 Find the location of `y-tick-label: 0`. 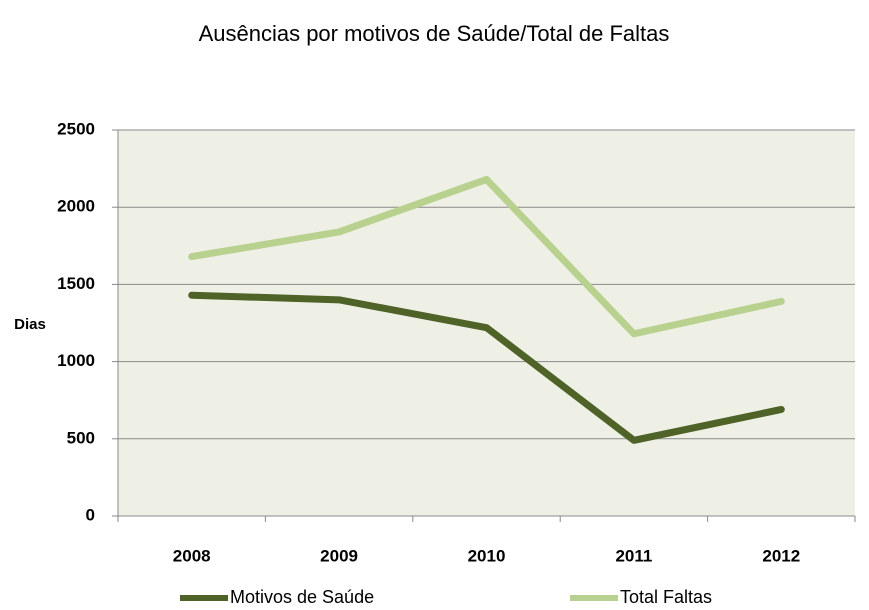

y-tick-label: 0 is located at coordinates (90, 514).